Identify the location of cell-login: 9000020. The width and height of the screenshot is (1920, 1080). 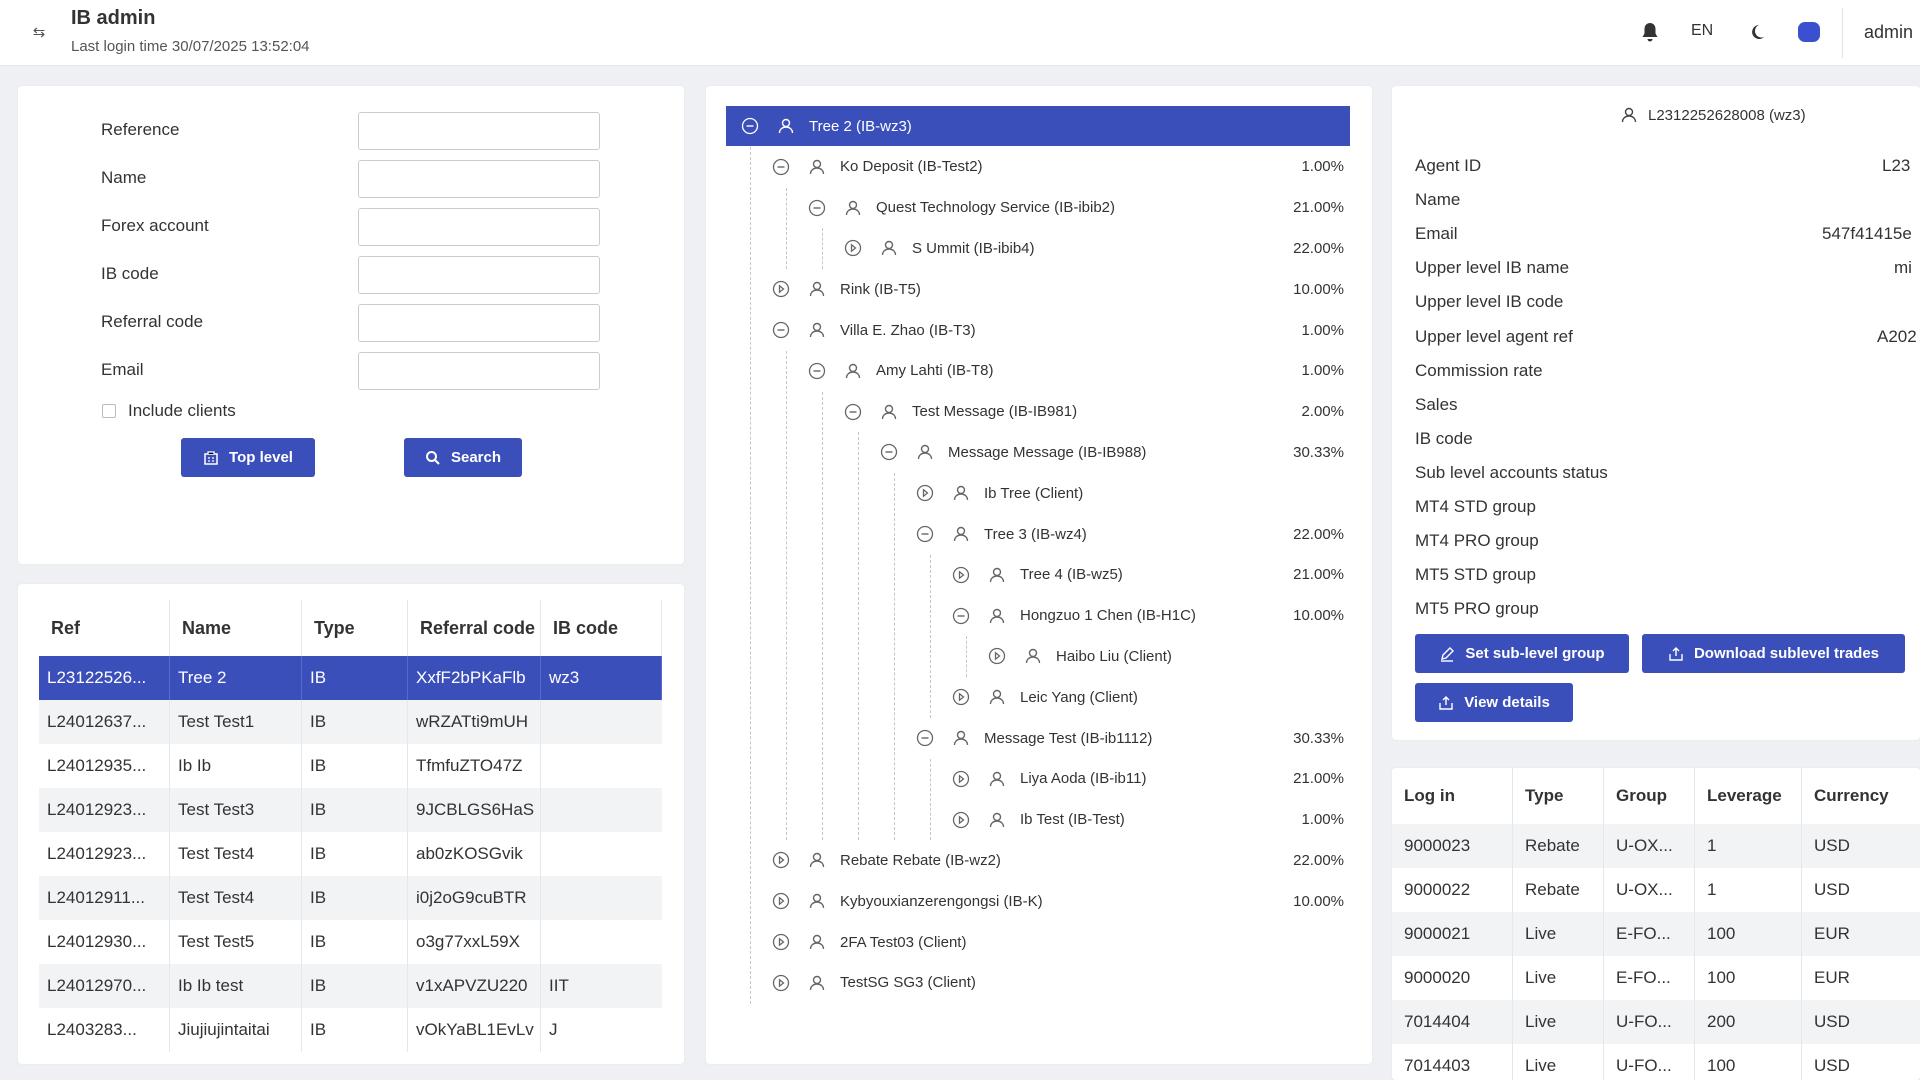
(1452, 978).